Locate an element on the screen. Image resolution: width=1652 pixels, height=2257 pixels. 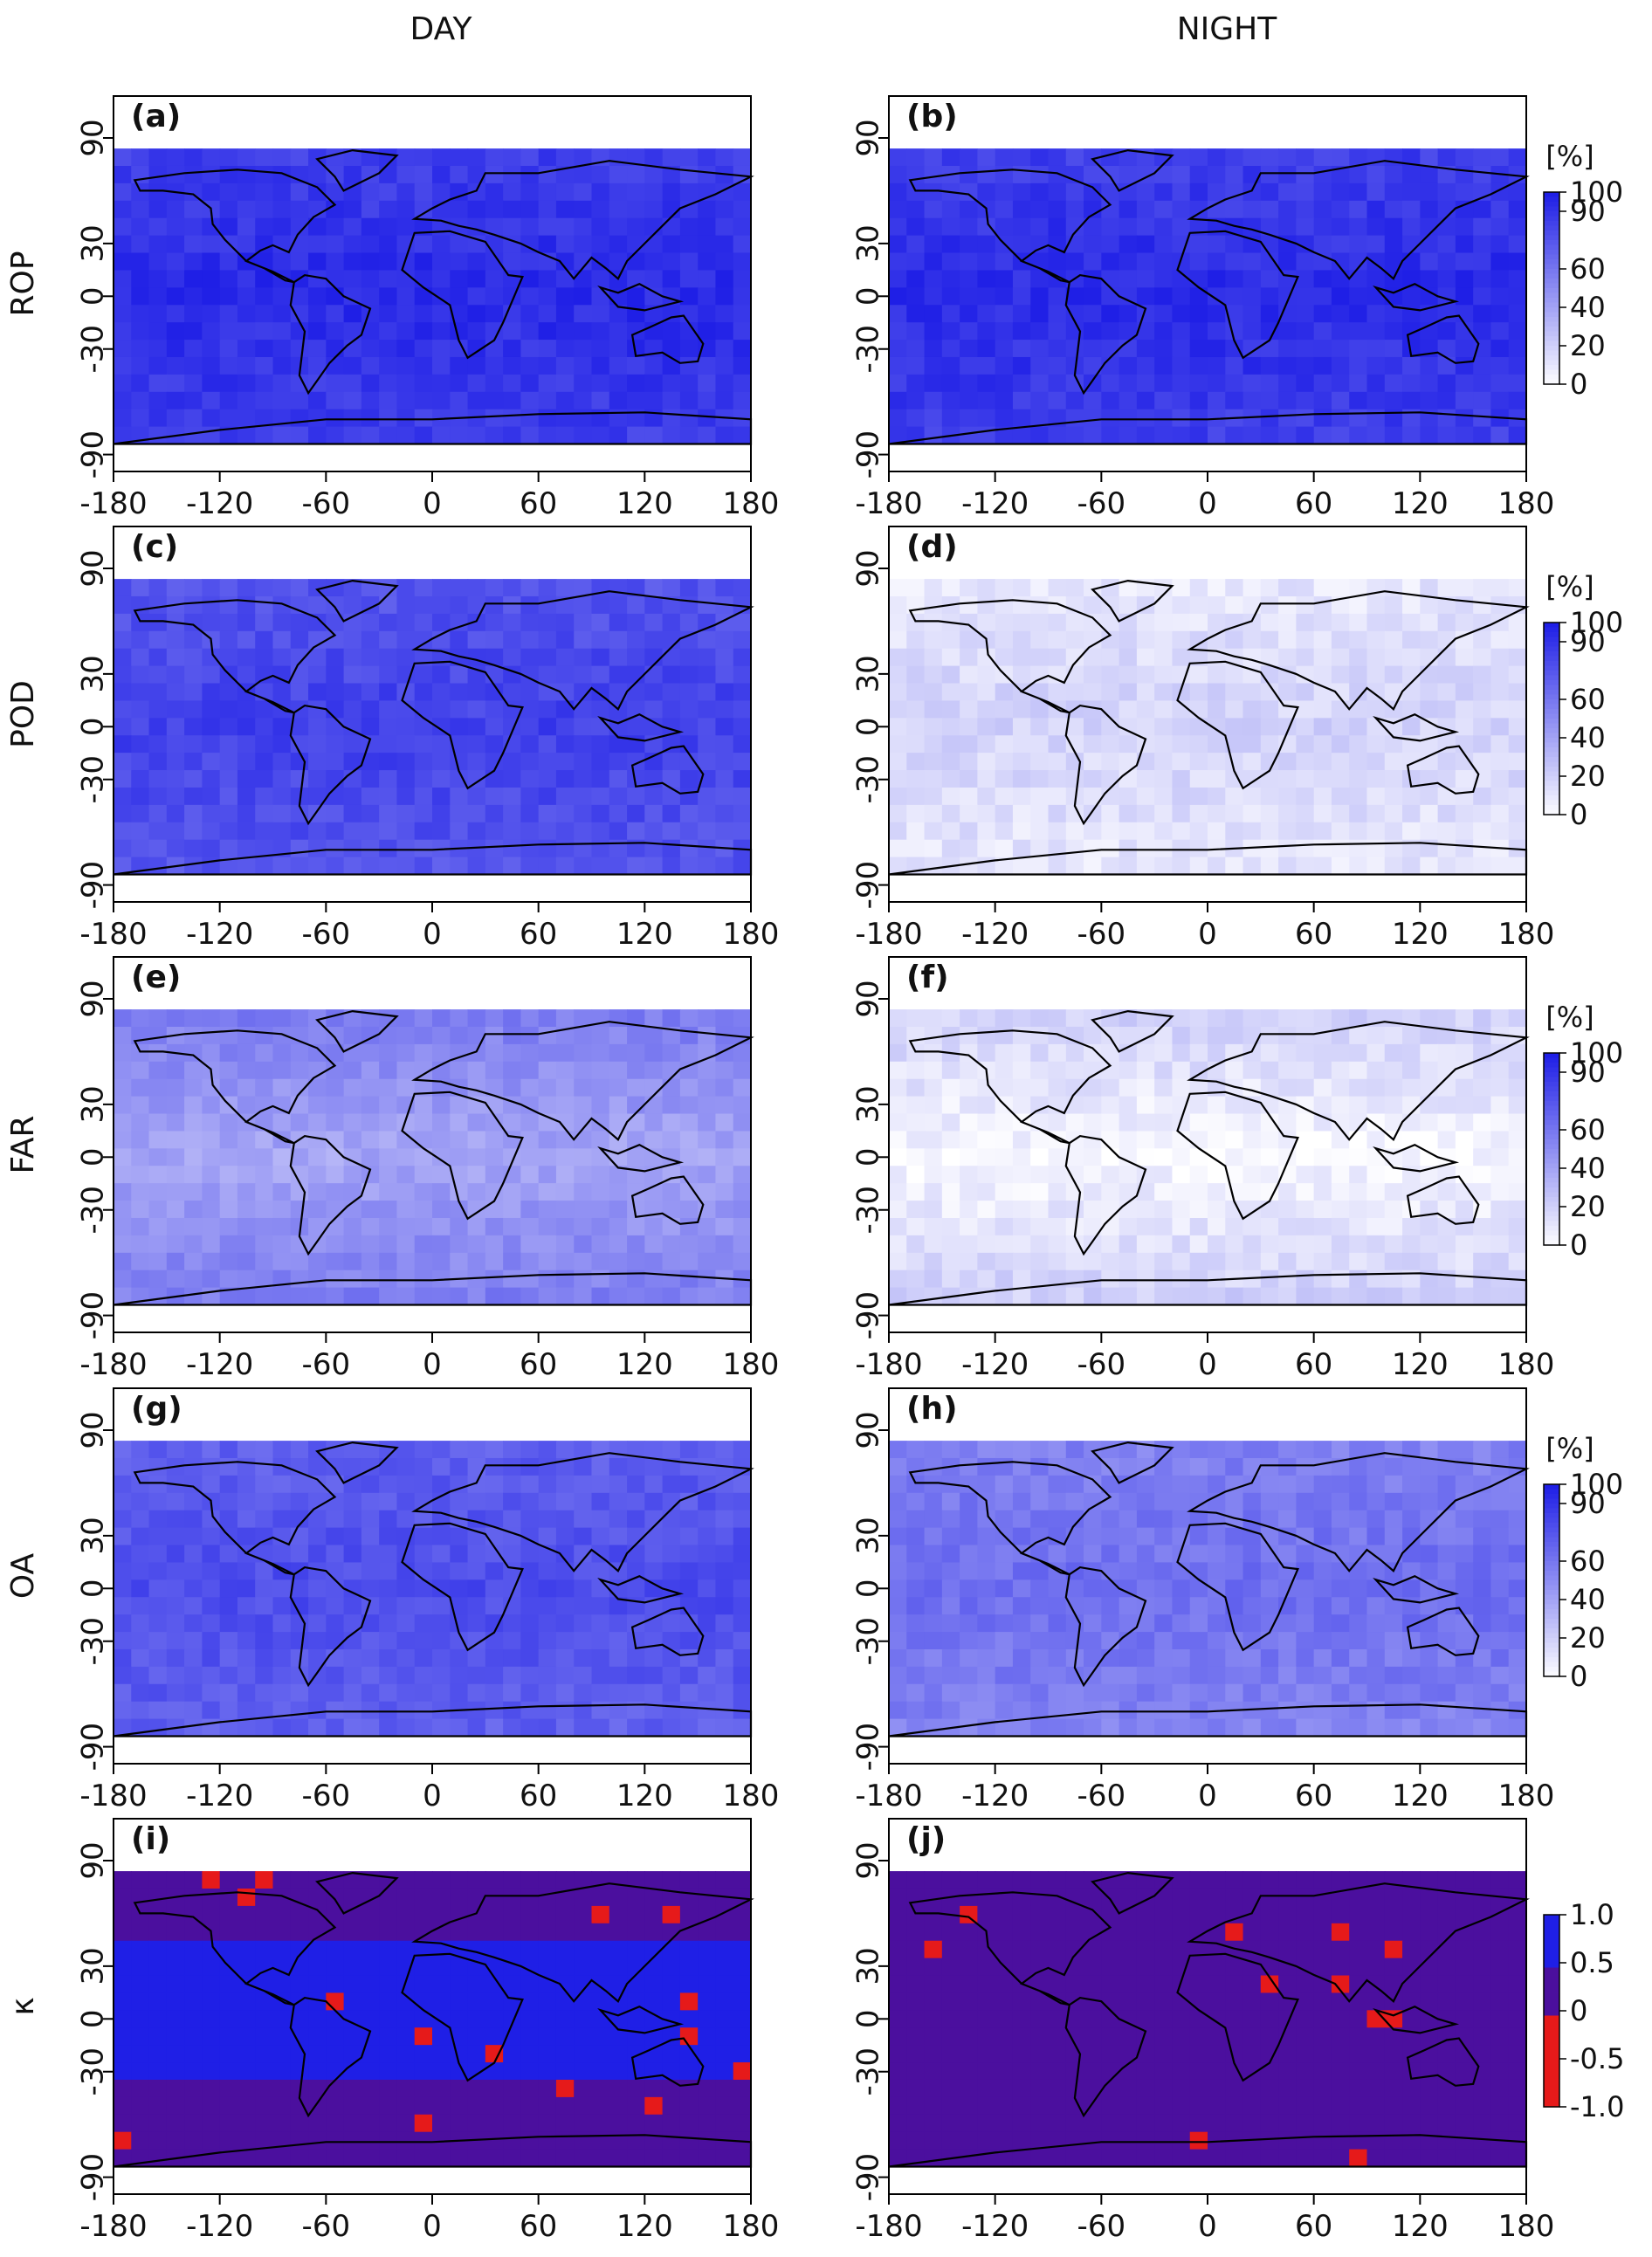
coastline is located at coordinates (667, 339).